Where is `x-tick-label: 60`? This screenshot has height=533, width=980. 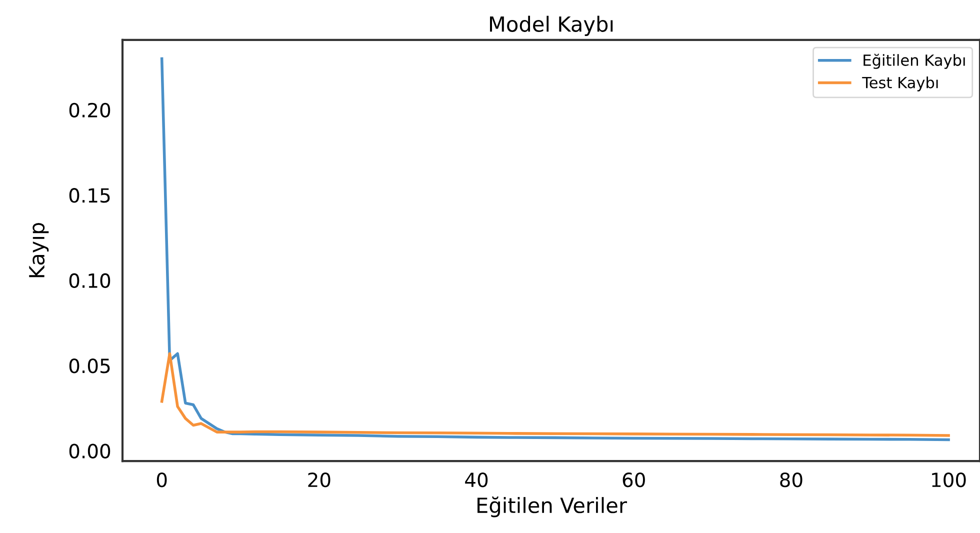
x-tick-label: 60 is located at coordinates (633, 480).